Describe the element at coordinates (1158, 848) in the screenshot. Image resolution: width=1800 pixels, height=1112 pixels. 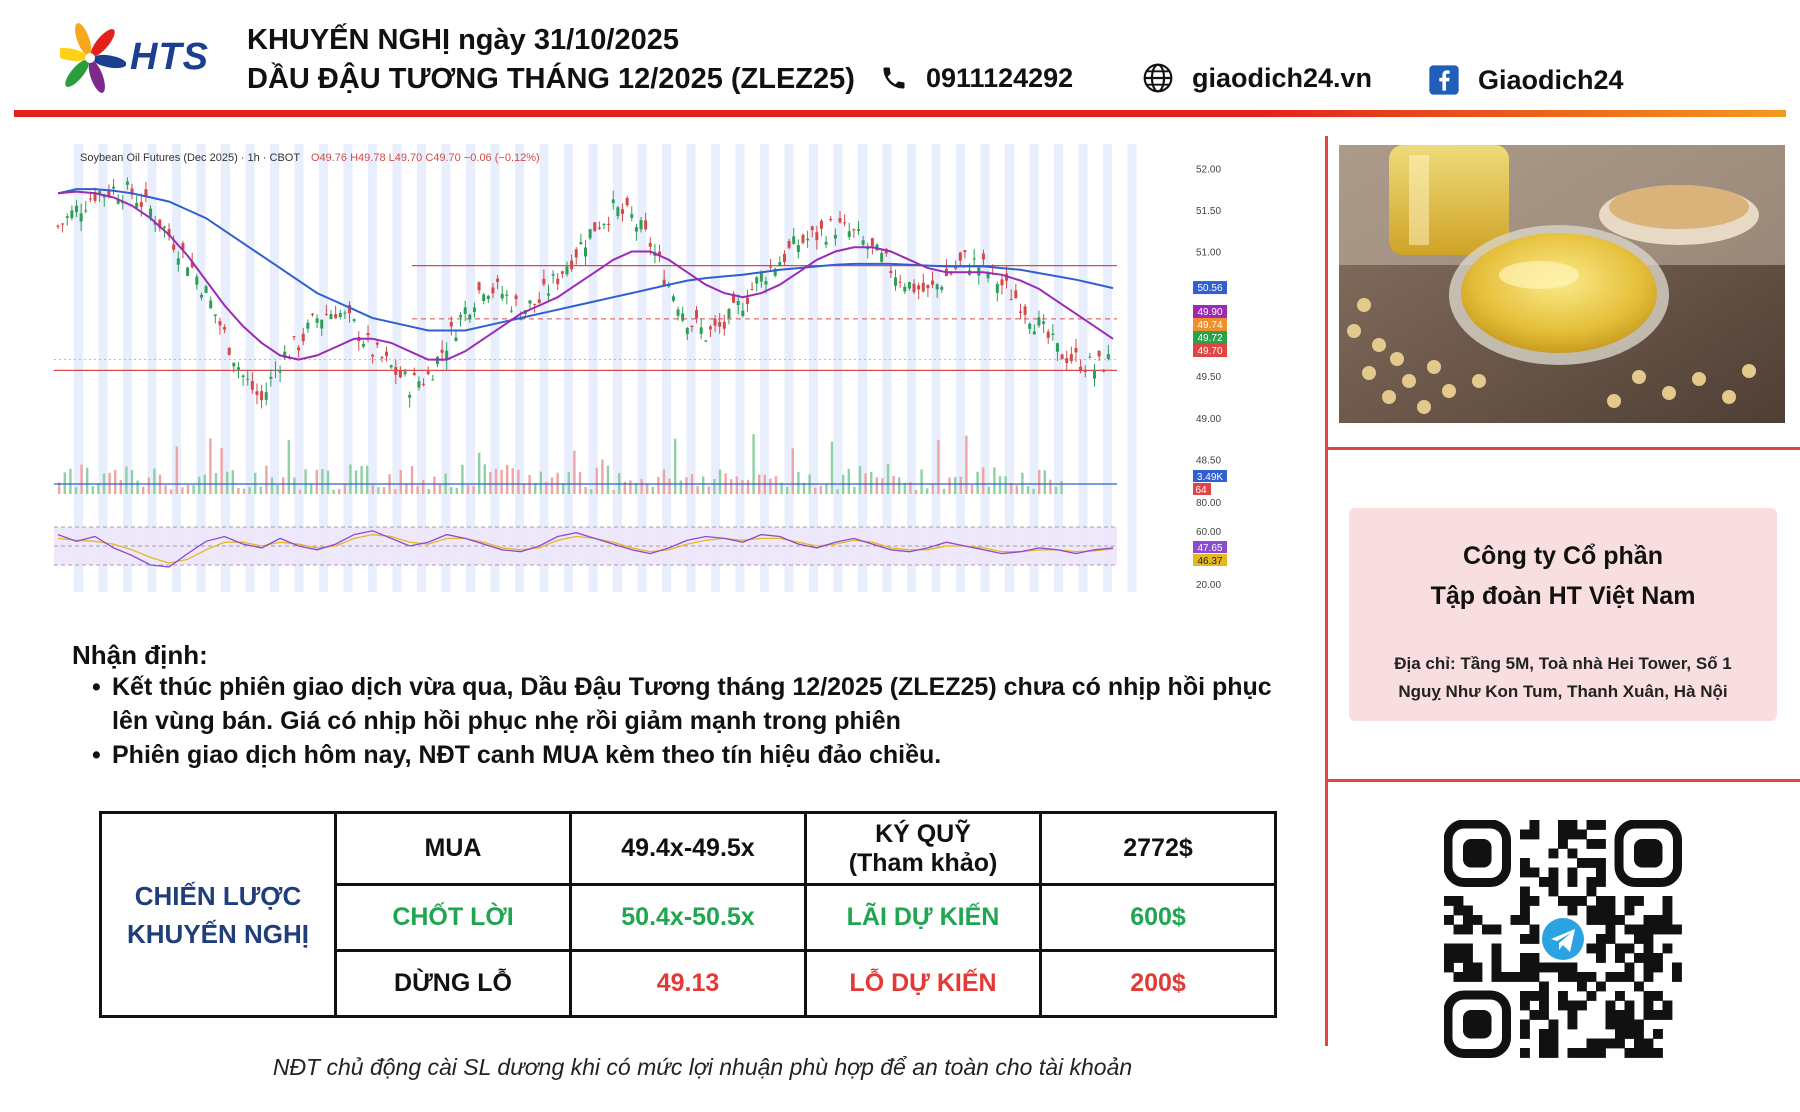
I see `margin-value: 2772$` at that location.